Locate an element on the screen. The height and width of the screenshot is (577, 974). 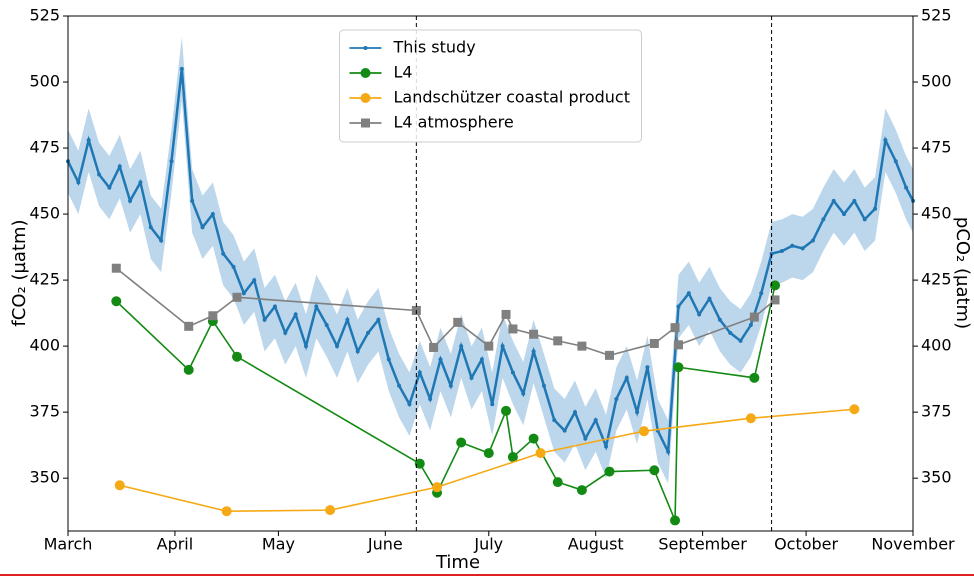
y2-tick-label: 350 is located at coordinates (936, 477).